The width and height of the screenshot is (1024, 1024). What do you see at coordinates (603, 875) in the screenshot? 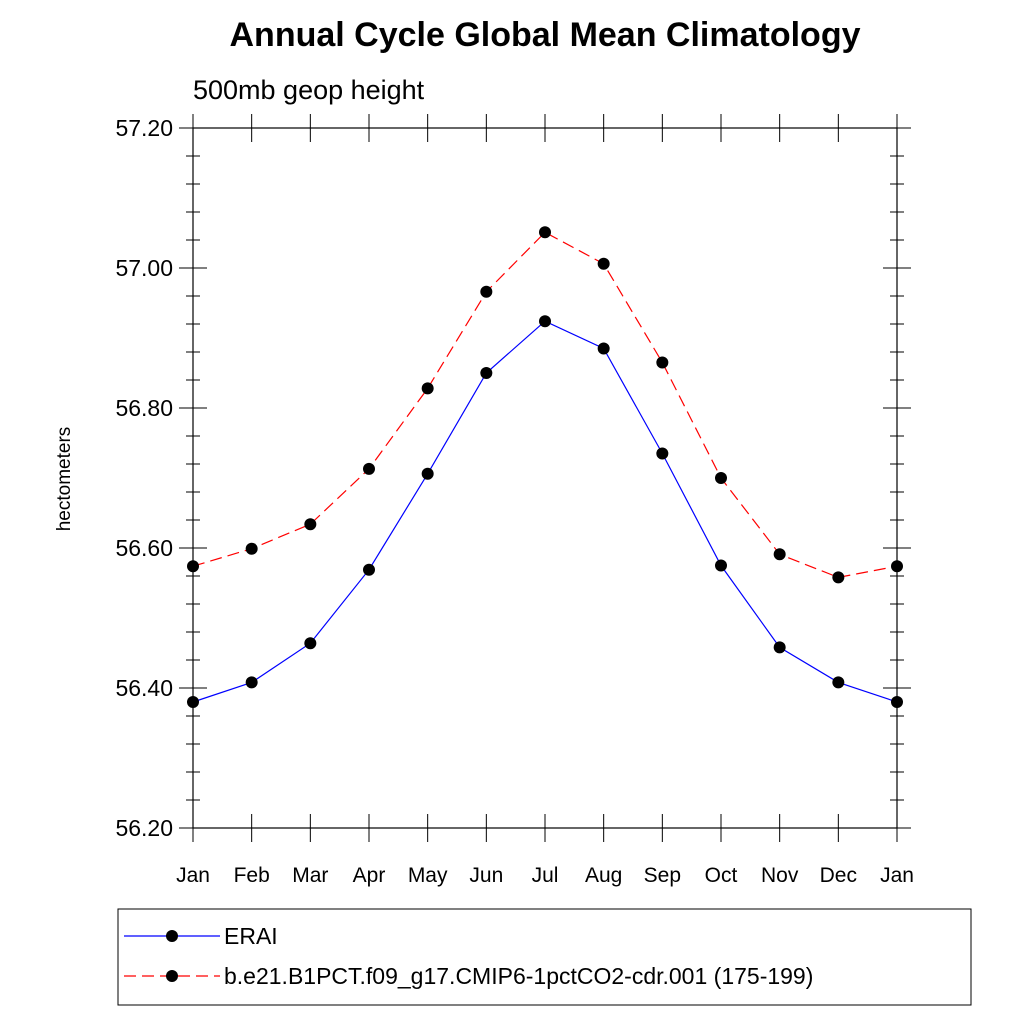
I see `x-tick-label: Aug` at bounding box center [603, 875].